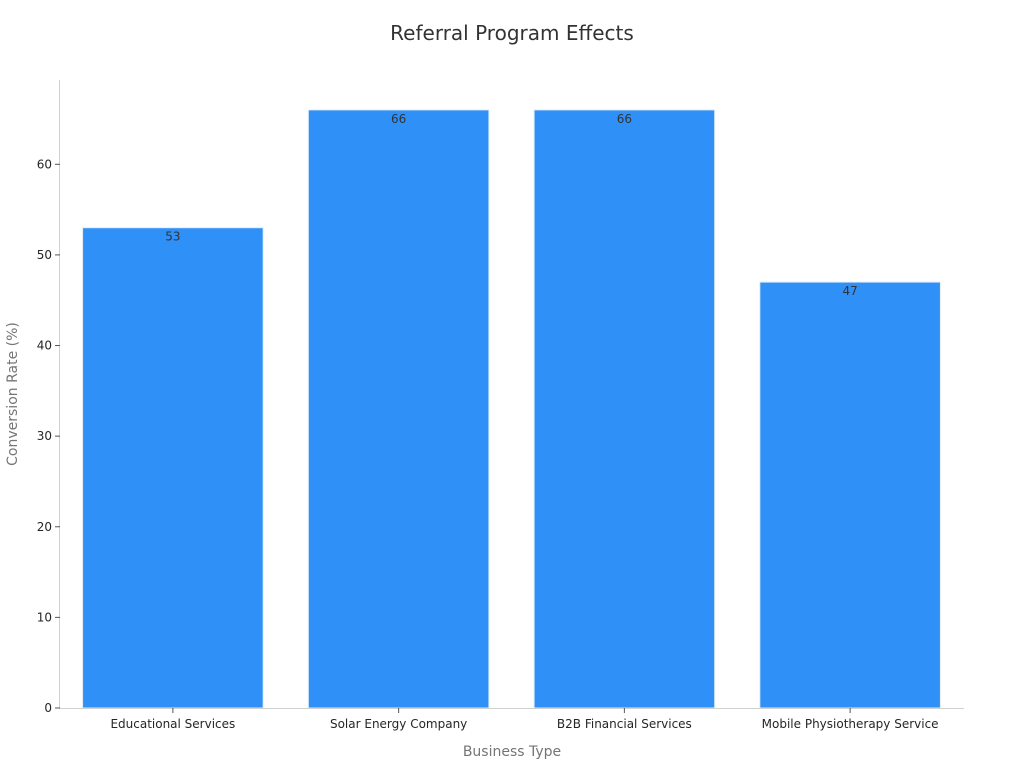  What do you see at coordinates (44, 255) in the screenshot?
I see `y-tick-label: 50` at bounding box center [44, 255].